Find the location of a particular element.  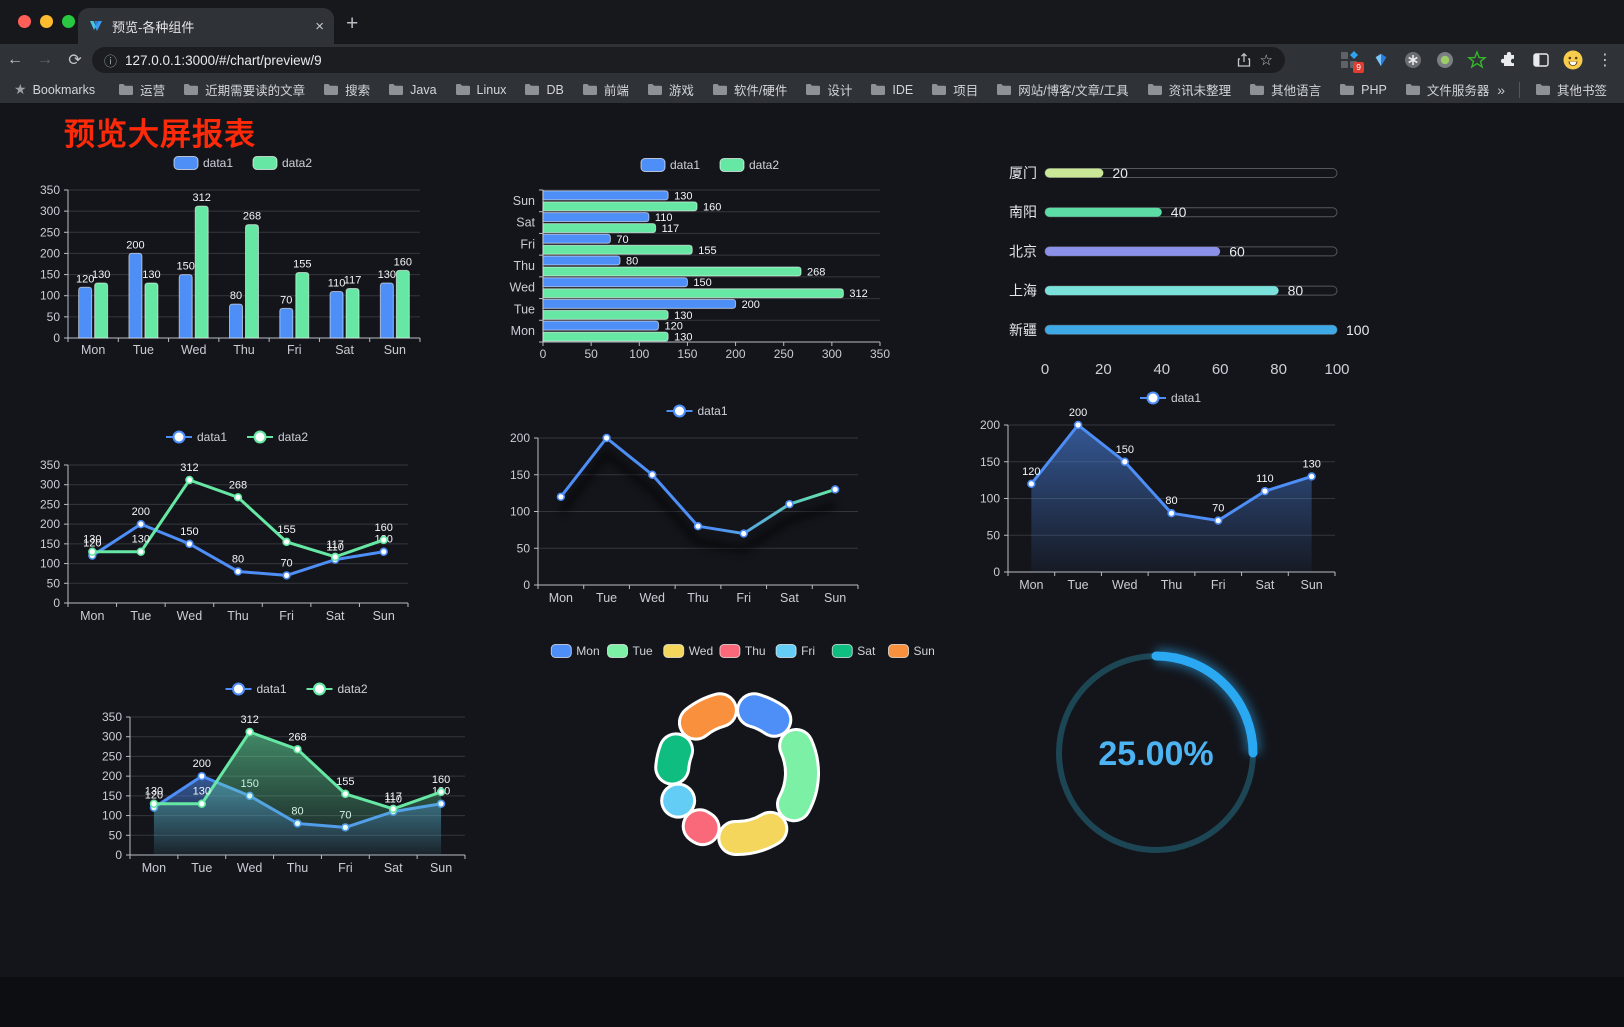

extension-record-icon is located at coordinates (1445, 60).